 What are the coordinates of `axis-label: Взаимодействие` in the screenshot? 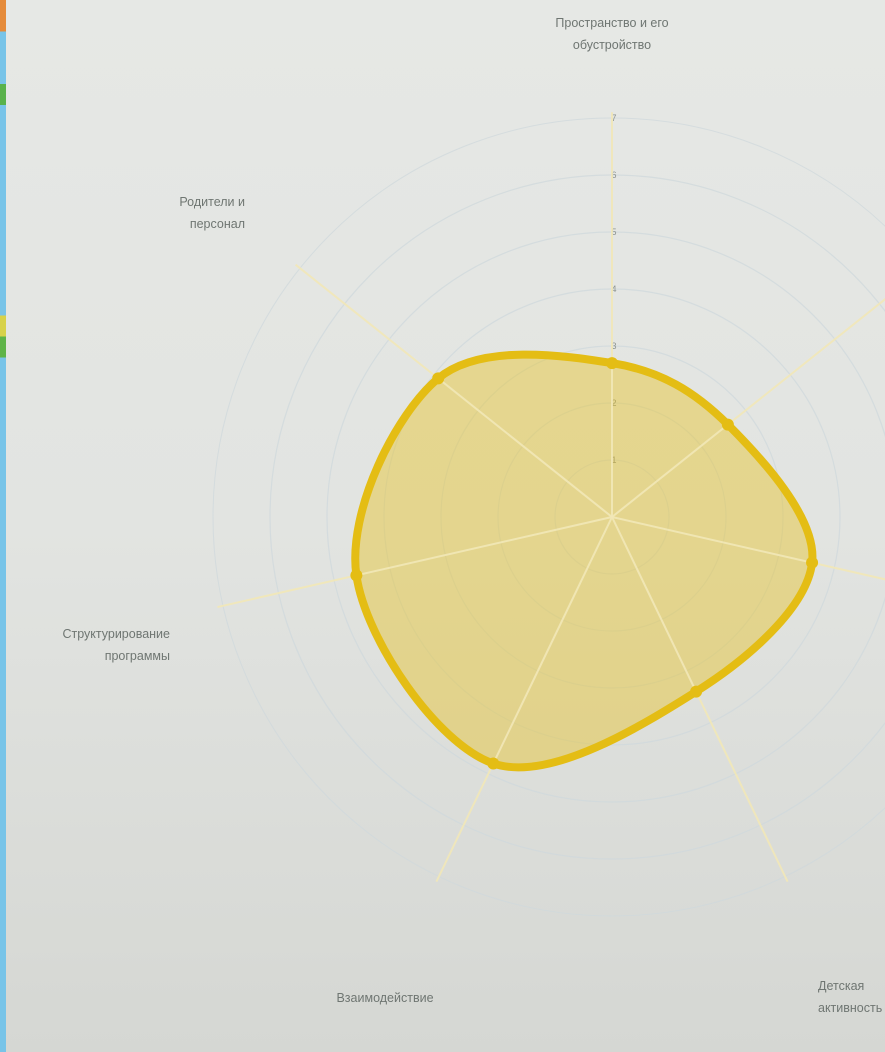 It's located at (384, 998).